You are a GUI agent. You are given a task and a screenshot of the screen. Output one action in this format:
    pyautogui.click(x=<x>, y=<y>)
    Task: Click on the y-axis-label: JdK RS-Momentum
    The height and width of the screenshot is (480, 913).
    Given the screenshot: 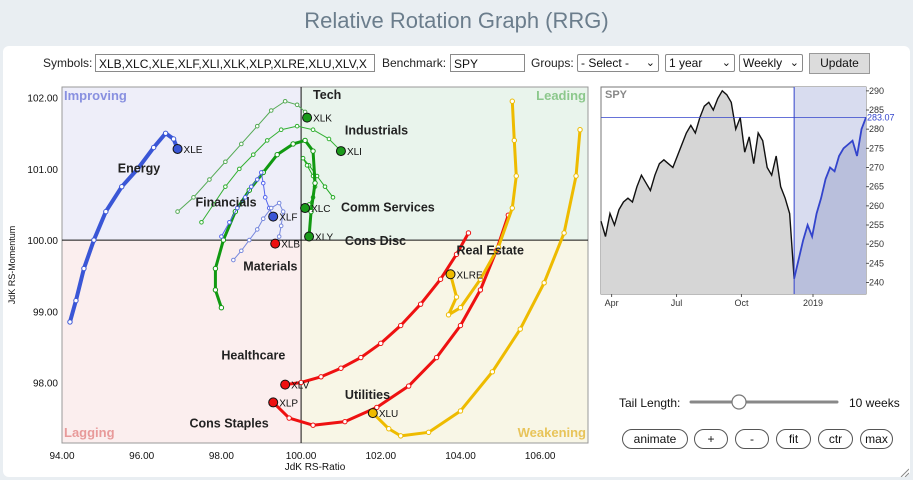 What is the action you would take?
    pyautogui.click(x=12, y=265)
    